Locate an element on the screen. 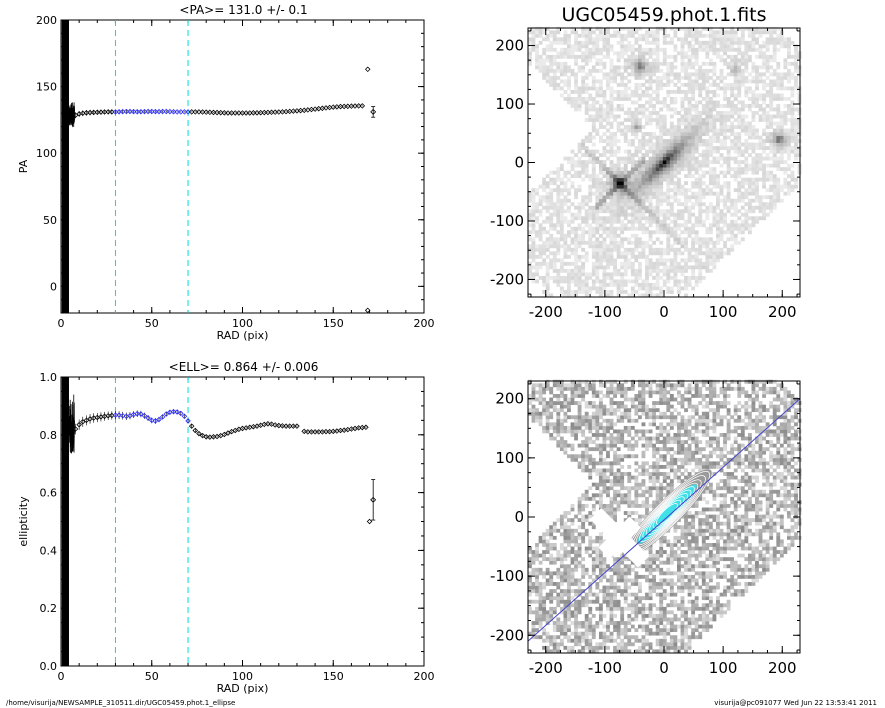 This screenshot has width=885, height=708. residual-contour-panel: -200 -100 0 100 200 -200 -100 0 100 200 is located at coordinates (646, 528).